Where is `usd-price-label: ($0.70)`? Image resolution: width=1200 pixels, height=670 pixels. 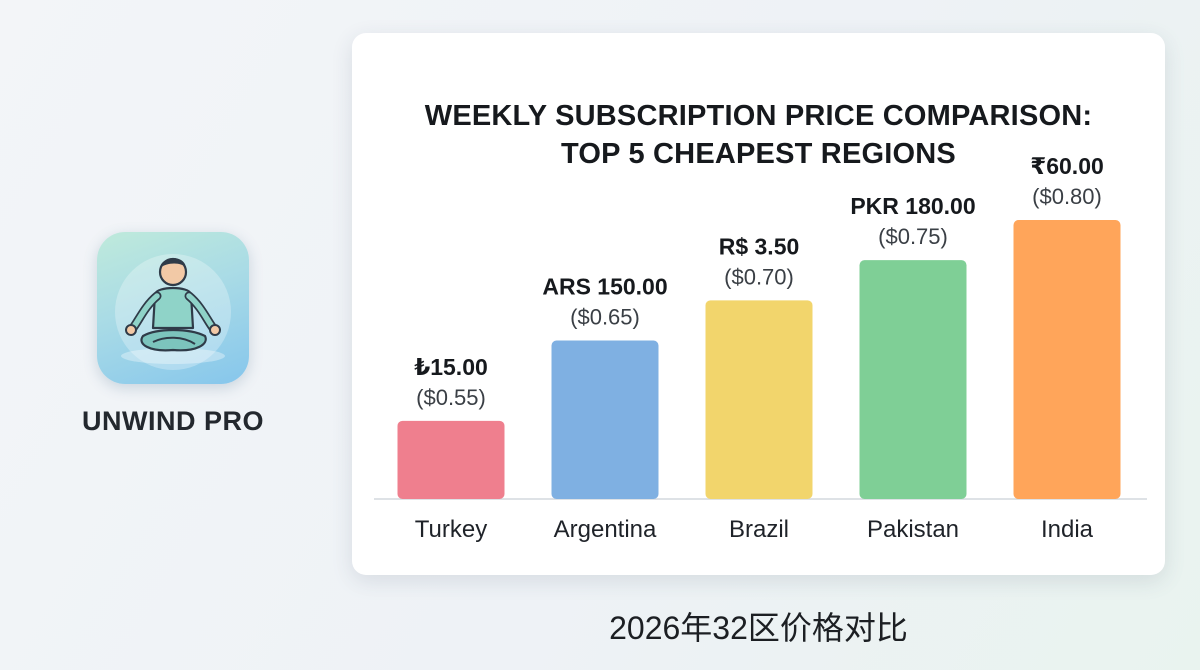 usd-price-label: ($0.70) is located at coordinates (759, 276).